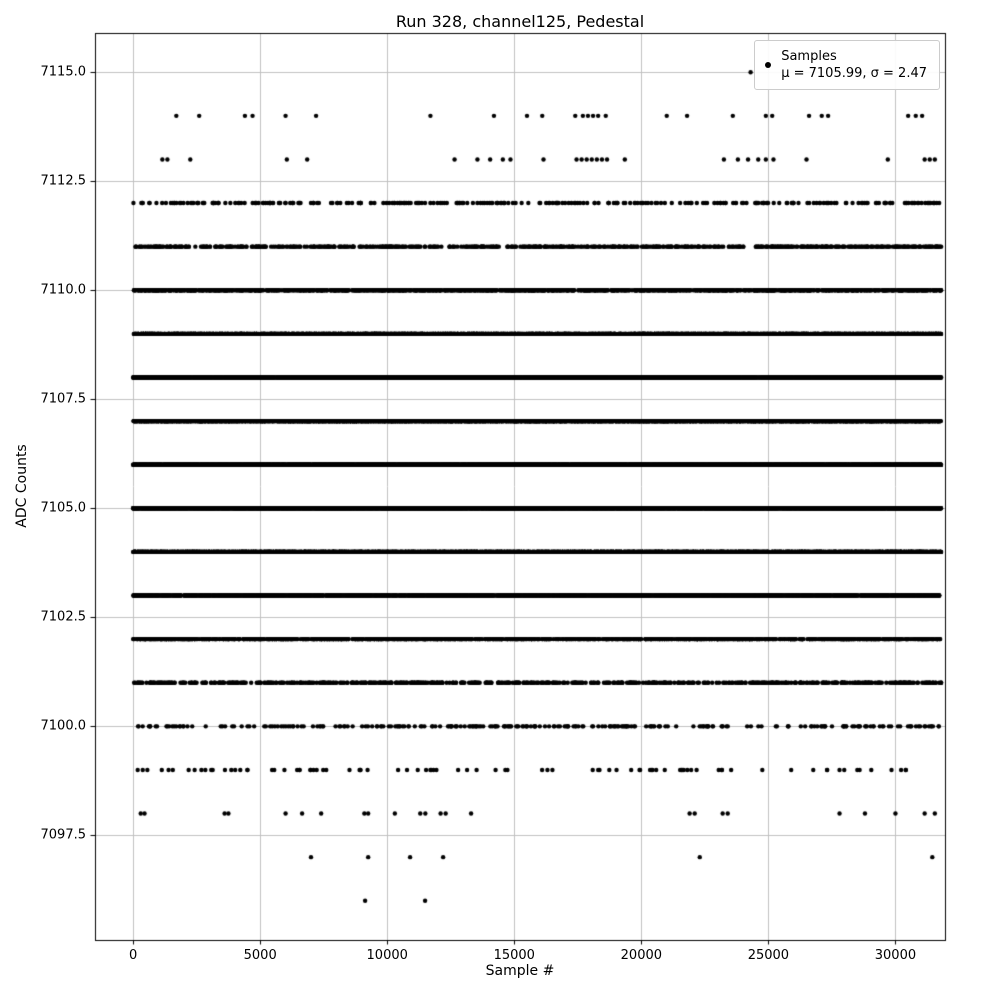 The image size is (1000, 1000). What do you see at coordinates (63, 290) in the screenshot?
I see `y-tick-label: 7110.0` at bounding box center [63, 290].